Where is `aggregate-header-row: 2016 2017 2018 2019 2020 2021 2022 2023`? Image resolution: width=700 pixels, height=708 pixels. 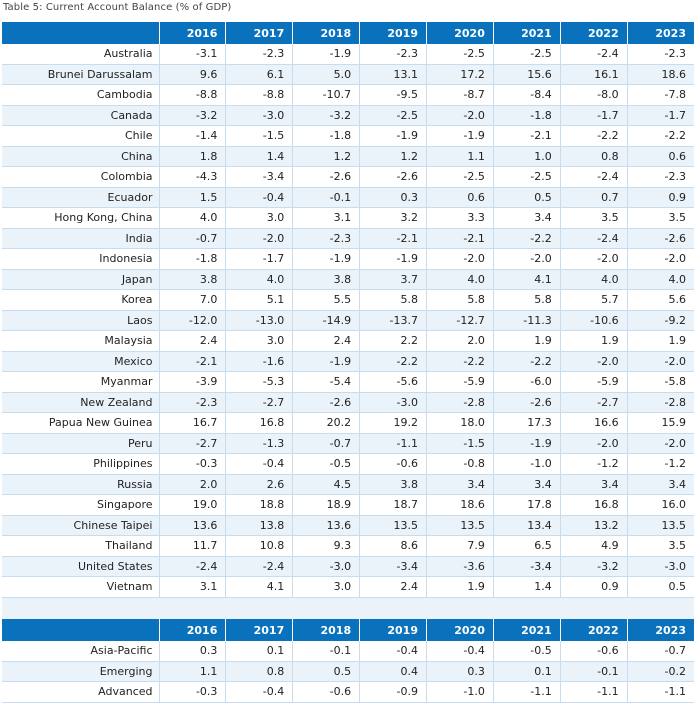
aggregate-header-row: 2016 2017 2018 2019 2020 2021 2022 2023 is located at coordinates (348, 630).